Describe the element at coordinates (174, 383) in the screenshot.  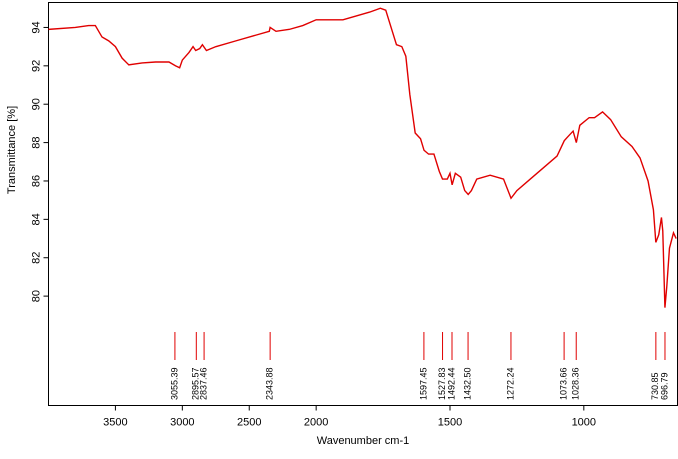
I see `peak-label: 3055.39` at that location.